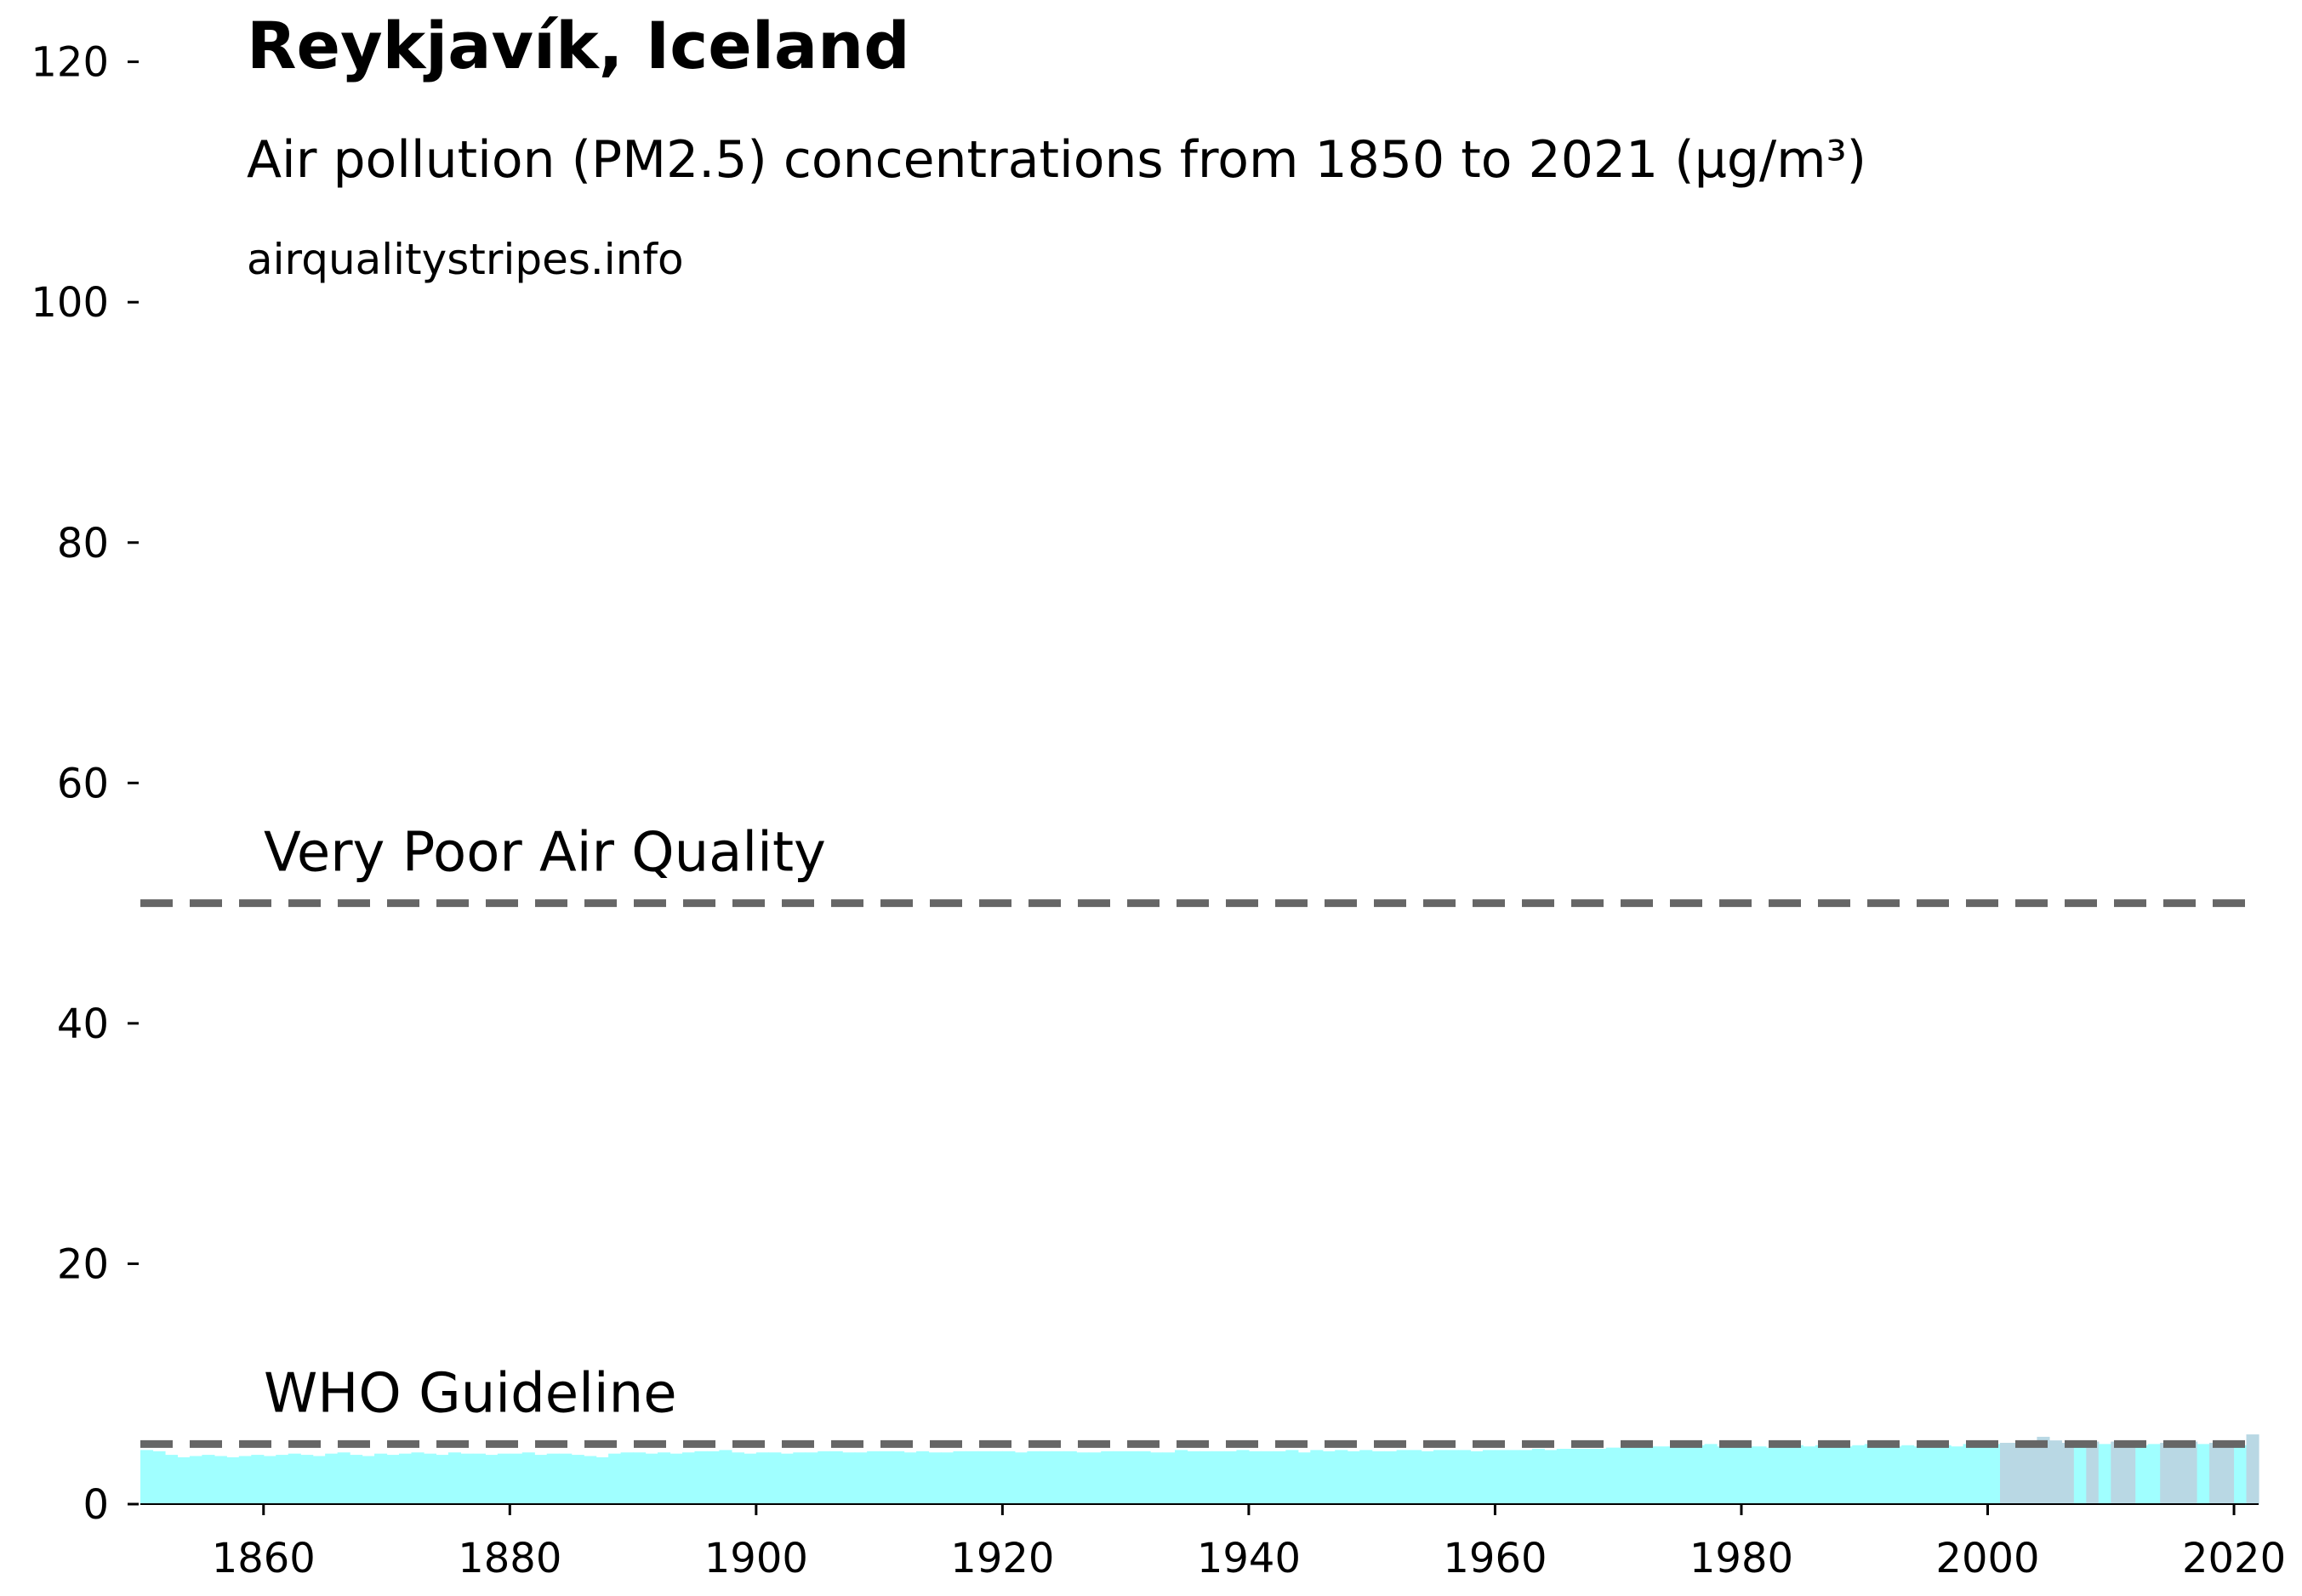 Image resolution: width=2302 pixels, height=1596 pixels. Describe the element at coordinates (1501, 1477) in the screenshot. I see `bar-1960` at that location.